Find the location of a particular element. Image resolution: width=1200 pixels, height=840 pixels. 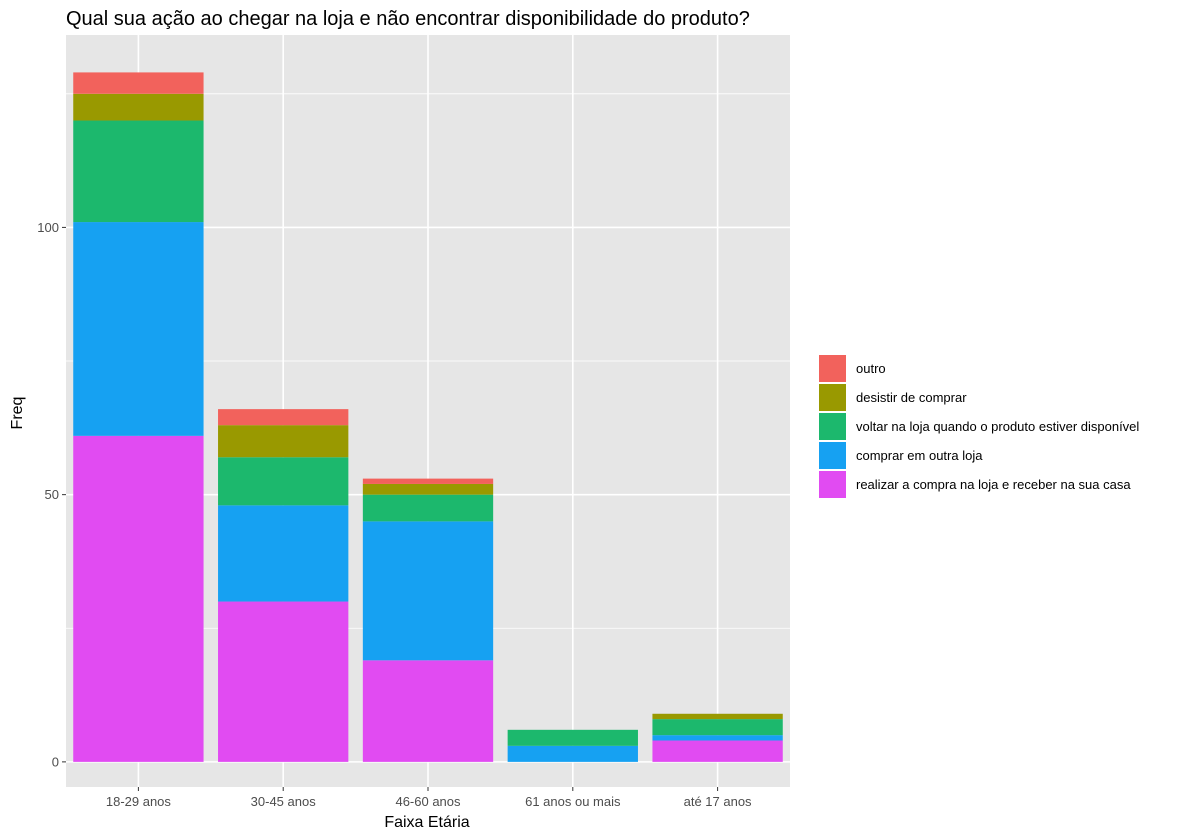

y-tick-label: 0 is located at coordinates (55, 761).